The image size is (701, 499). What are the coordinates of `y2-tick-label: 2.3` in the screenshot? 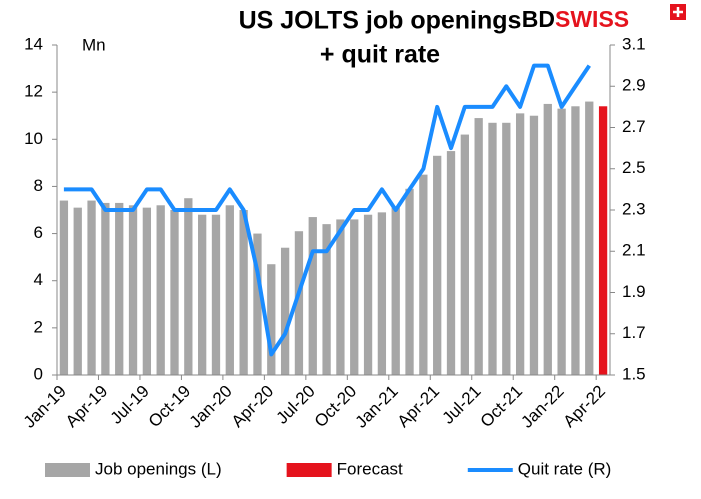 It's located at (634, 208).